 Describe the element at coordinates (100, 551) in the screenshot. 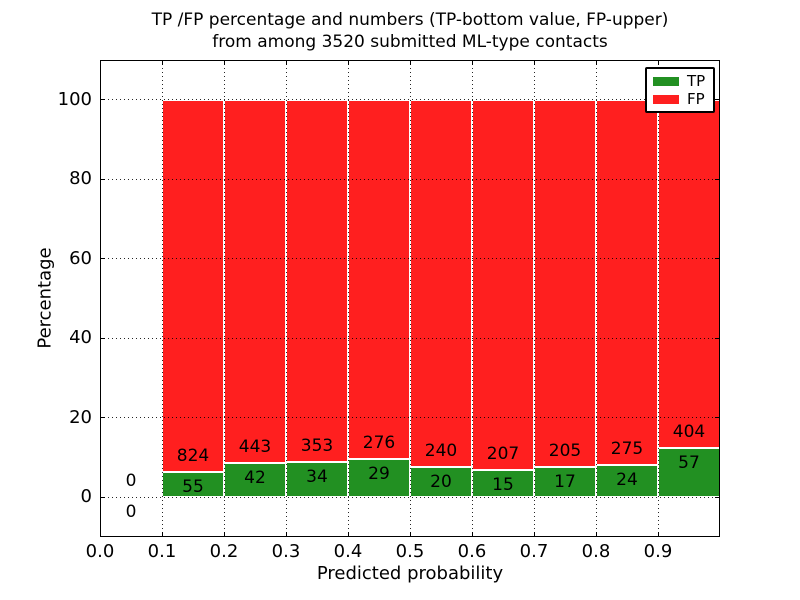

I see `x-tick-label: 0.0` at that location.